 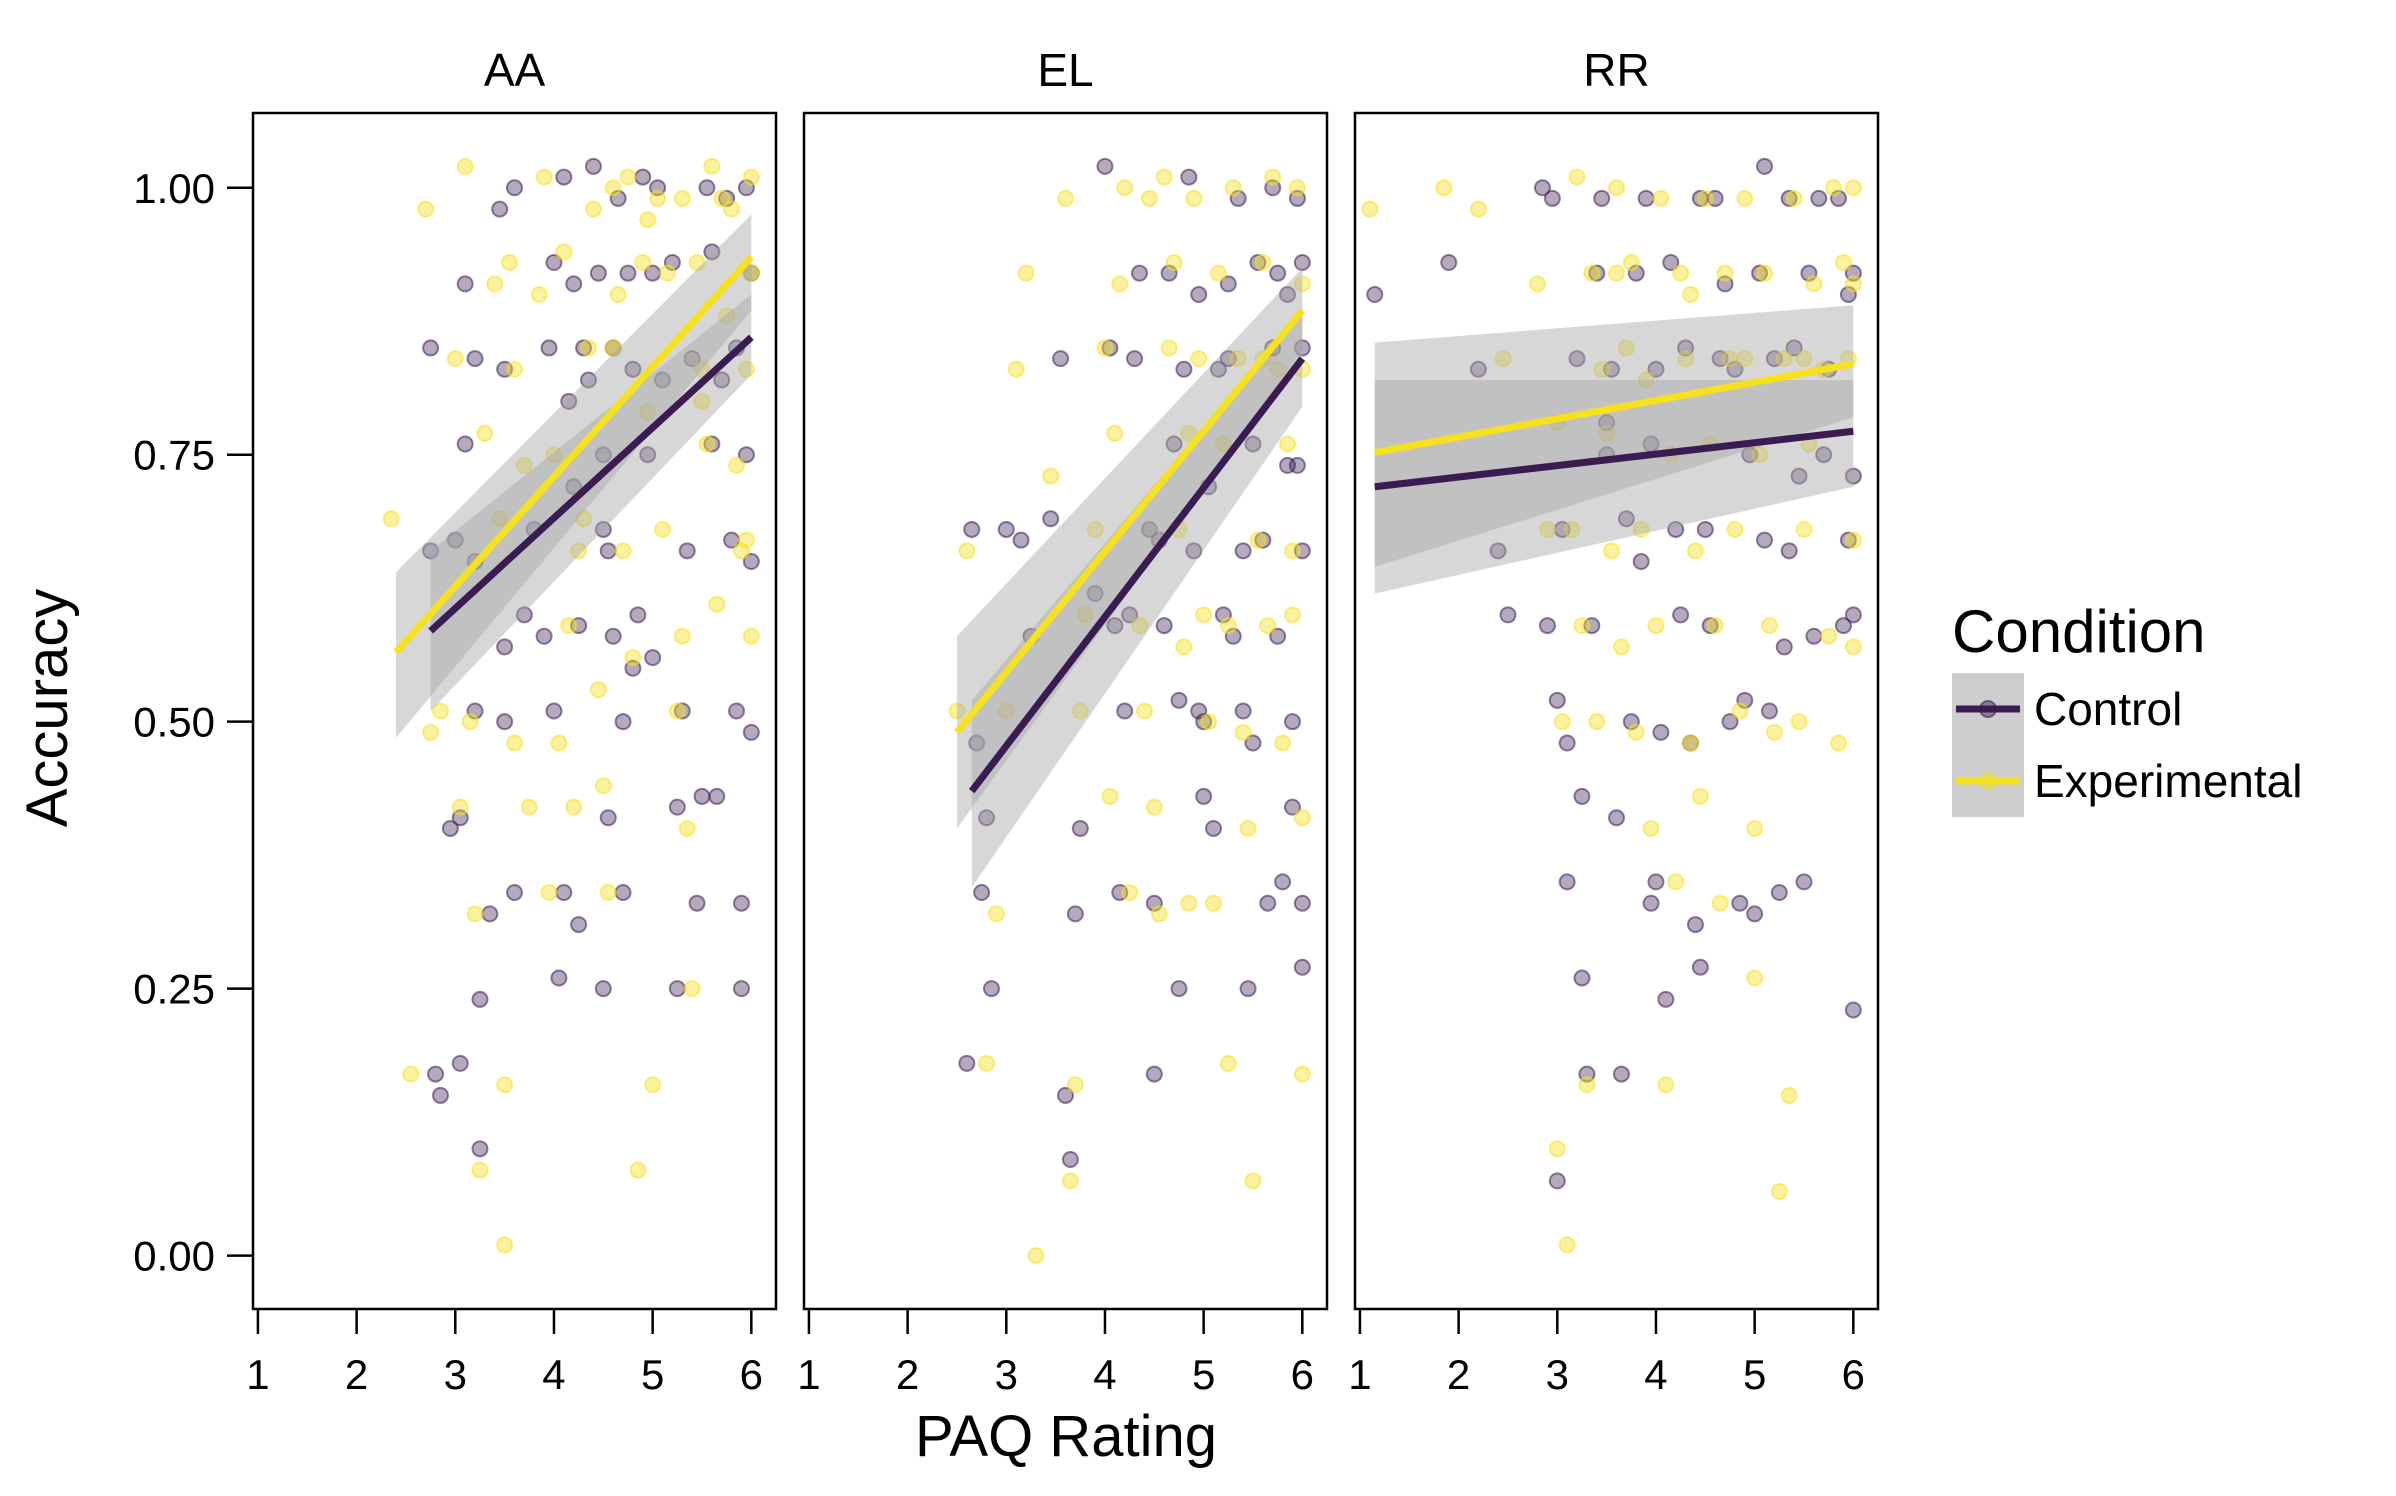 I want to click on facet-title: RR, so click(x=1616, y=70).